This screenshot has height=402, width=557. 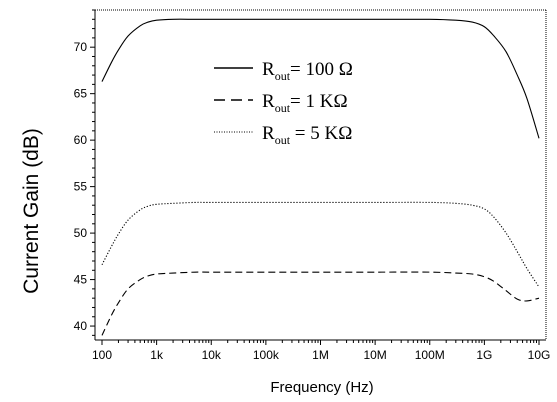 What do you see at coordinates (307, 135) in the screenshot?
I see `legend-label: Rout = 5 KΩ` at bounding box center [307, 135].